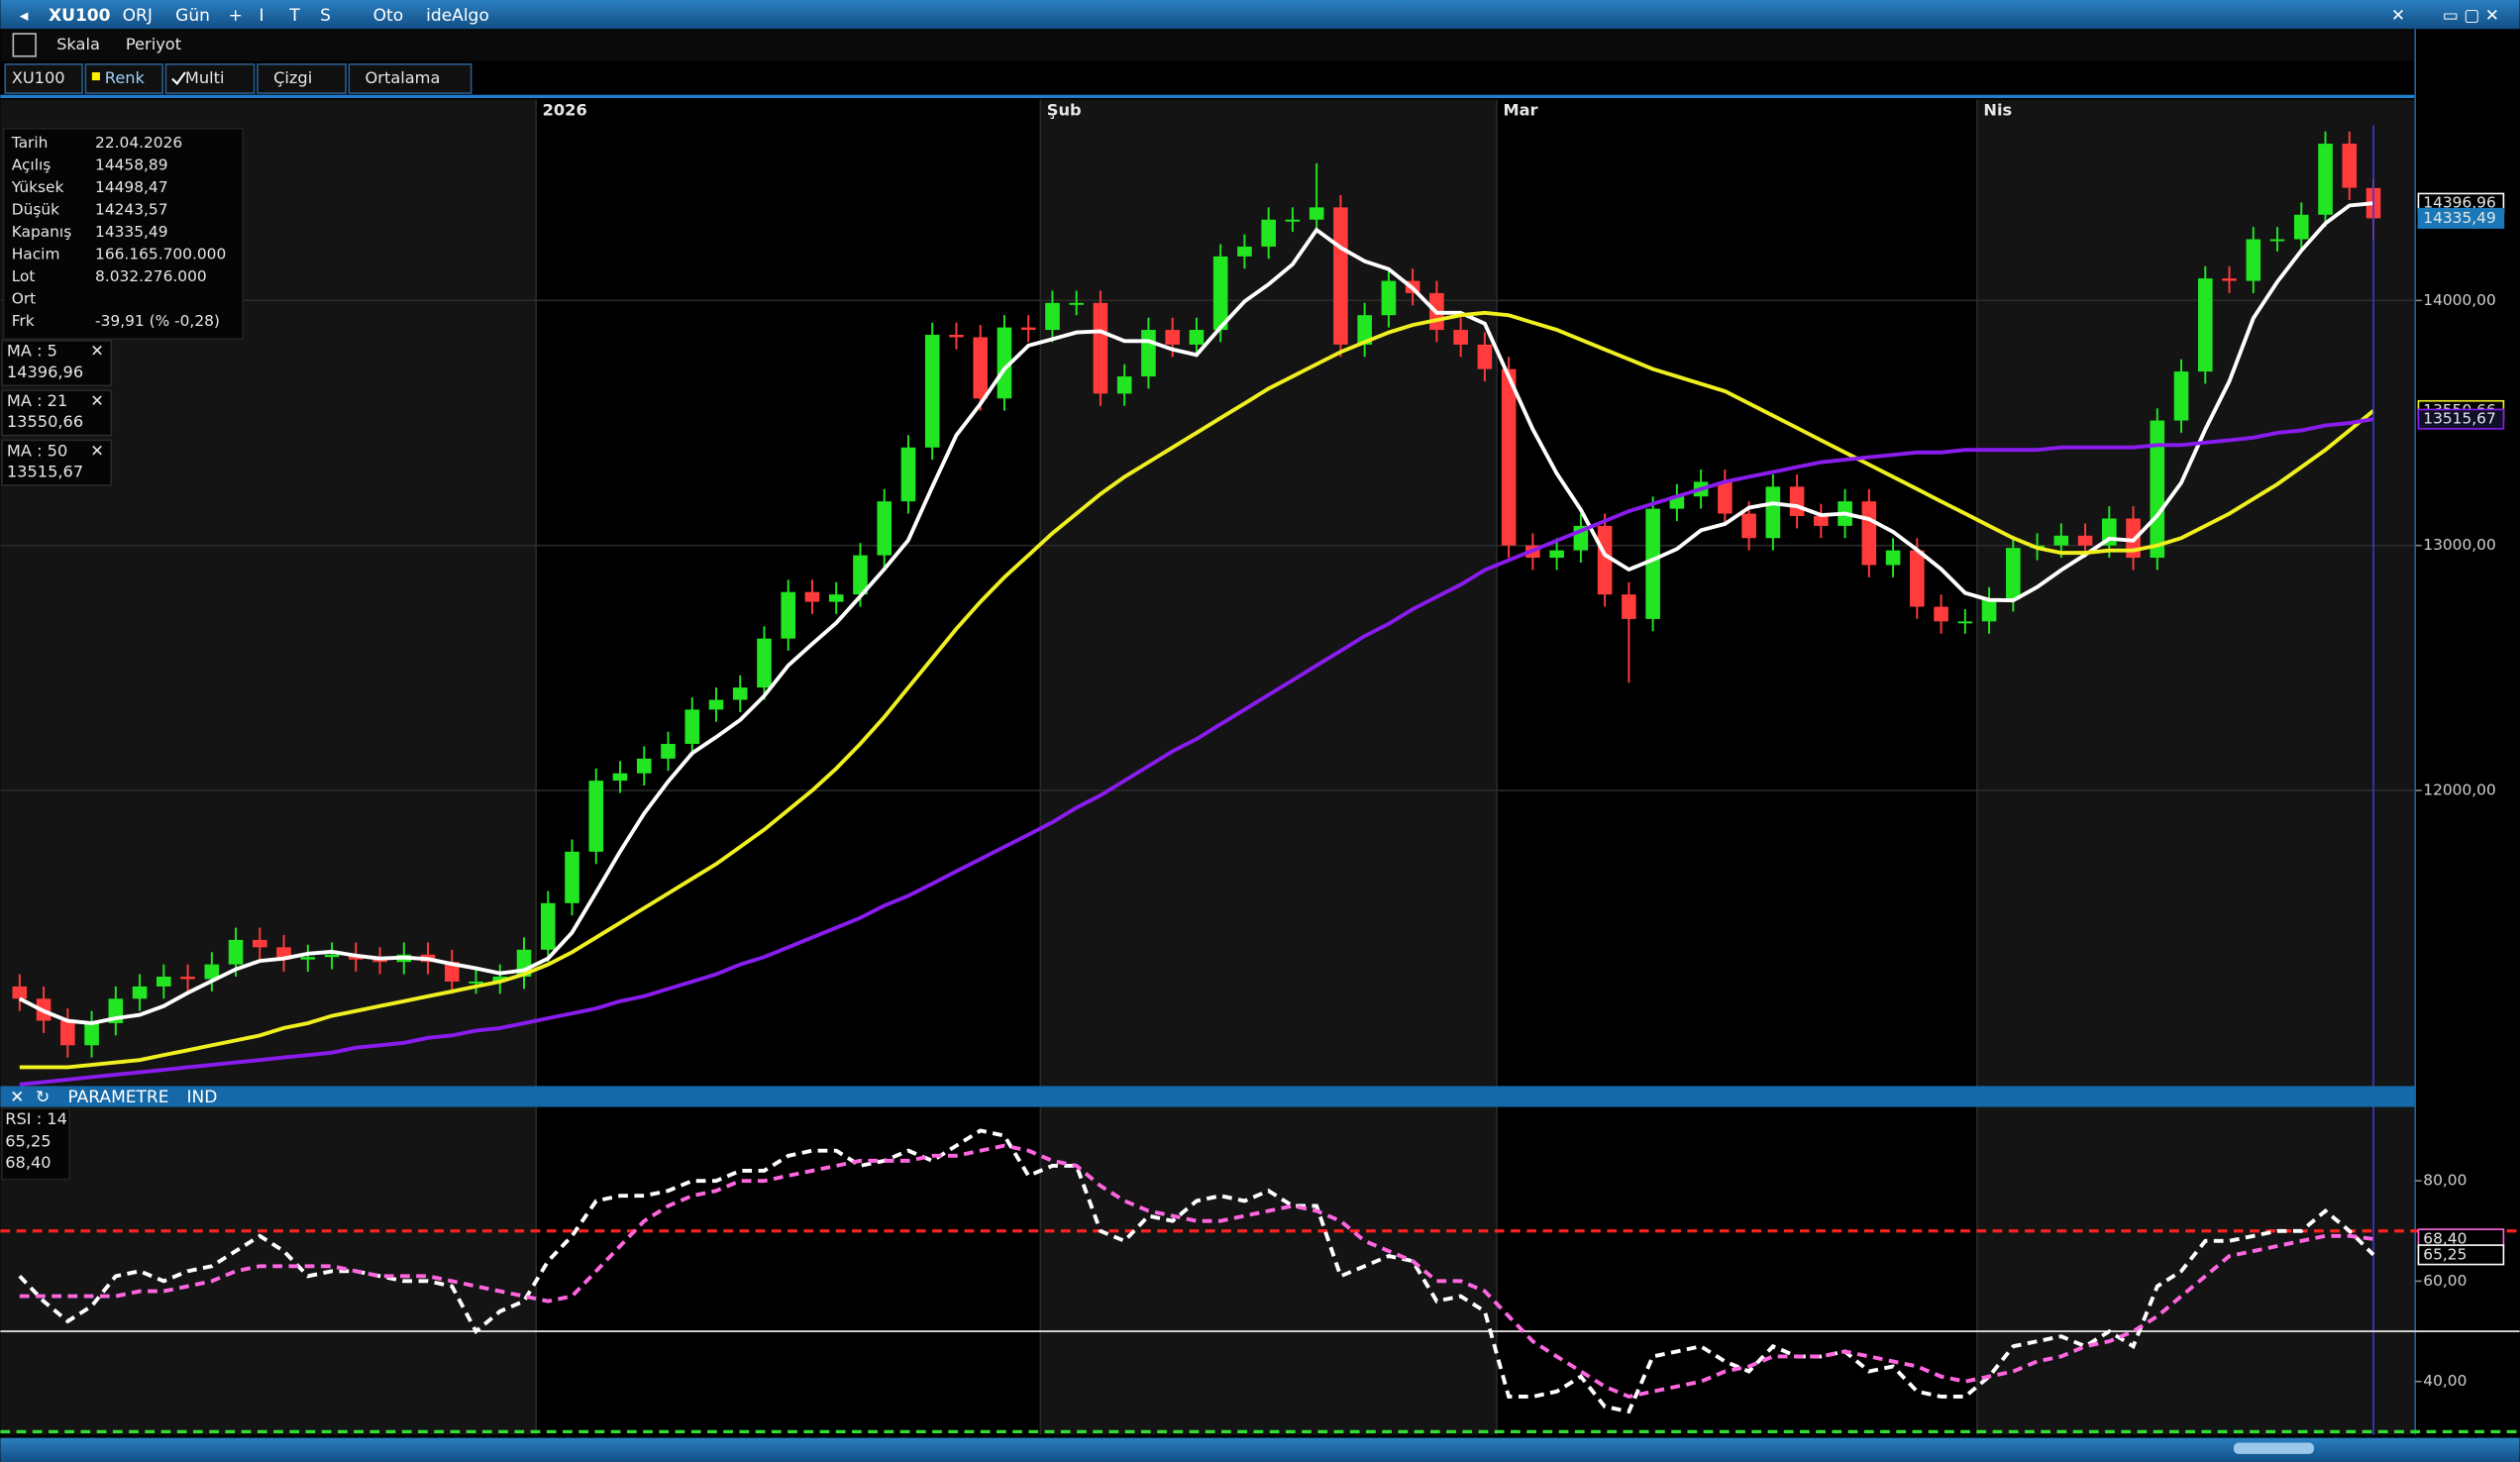 Image resolution: width=2520 pixels, height=1462 pixels. What do you see at coordinates (1208, 1096) in the screenshot?
I see `indicator-bar` at bounding box center [1208, 1096].